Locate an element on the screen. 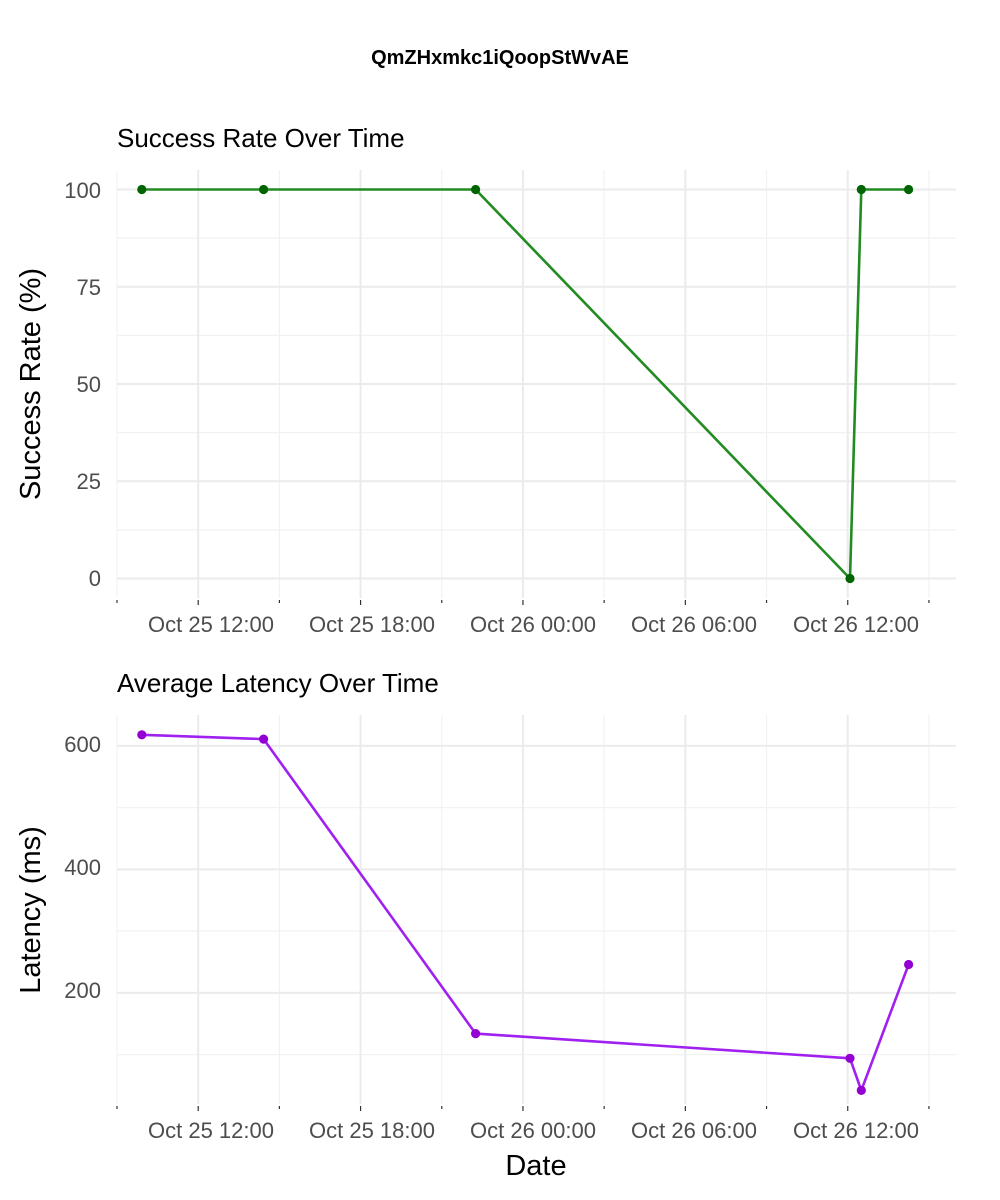  panel-title: Success Rate Over Time is located at coordinates (261, 138).